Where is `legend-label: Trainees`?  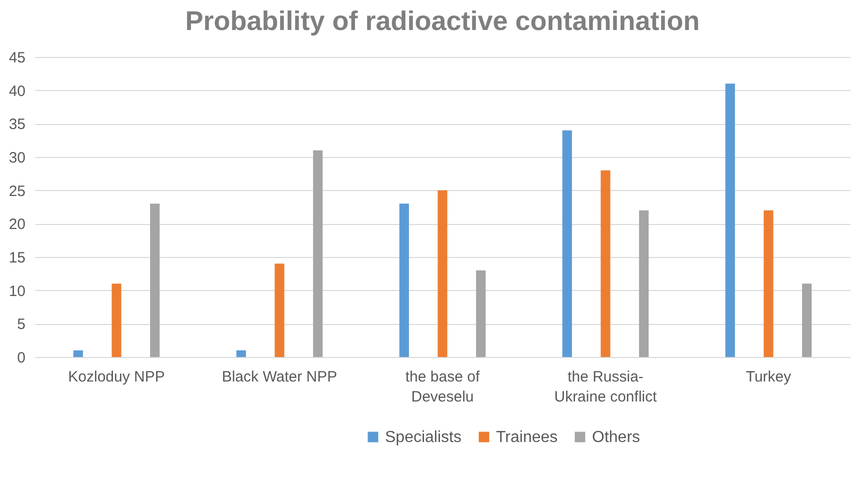 legend-label: Trainees is located at coordinates (527, 437).